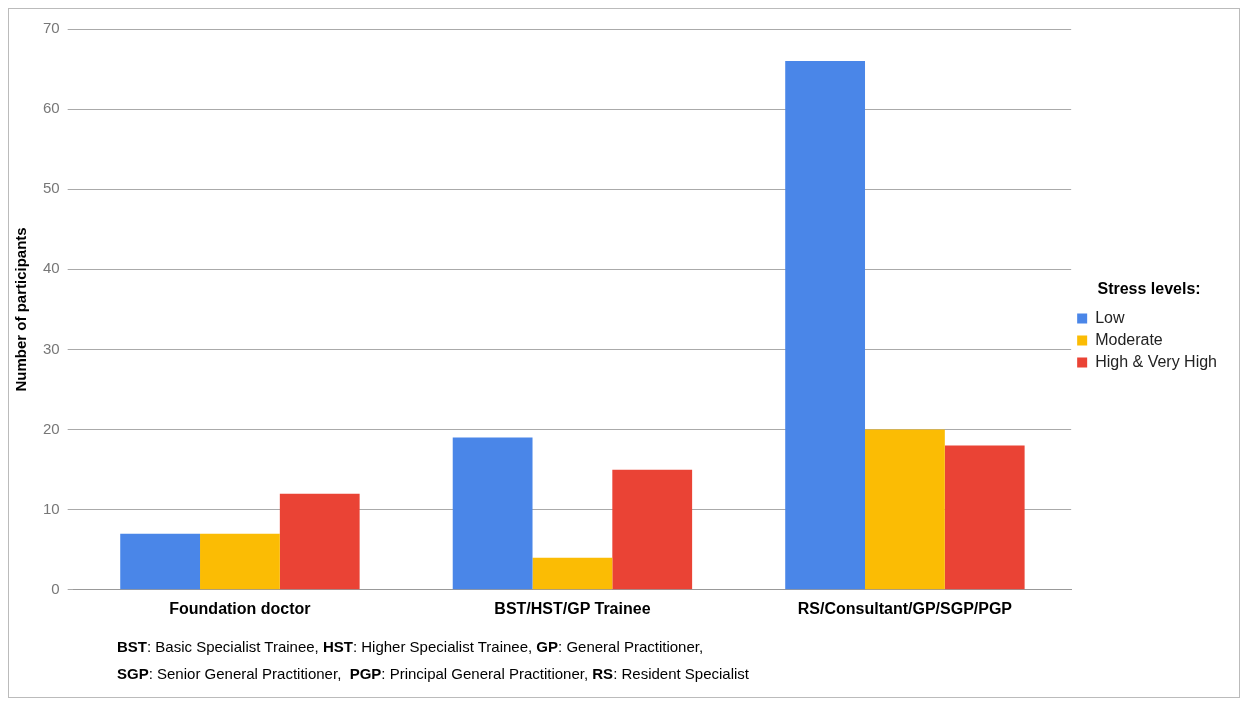 This screenshot has height=718, width=1250. What do you see at coordinates (51, 428) in the screenshot?
I see `y-tick-label: 20` at bounding box center [51, 428].